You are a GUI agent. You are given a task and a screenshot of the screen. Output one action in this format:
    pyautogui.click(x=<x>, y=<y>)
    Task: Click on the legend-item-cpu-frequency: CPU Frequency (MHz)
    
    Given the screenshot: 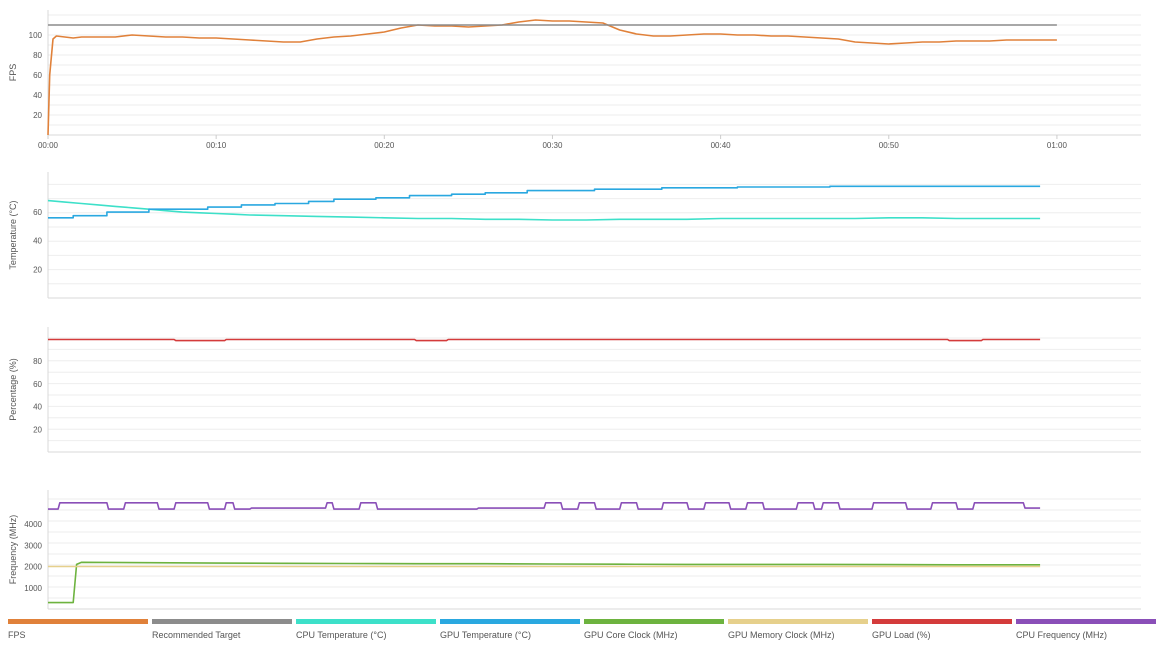 What is the action you would take?
    pyautogui.click(x=1086, y=629)
    